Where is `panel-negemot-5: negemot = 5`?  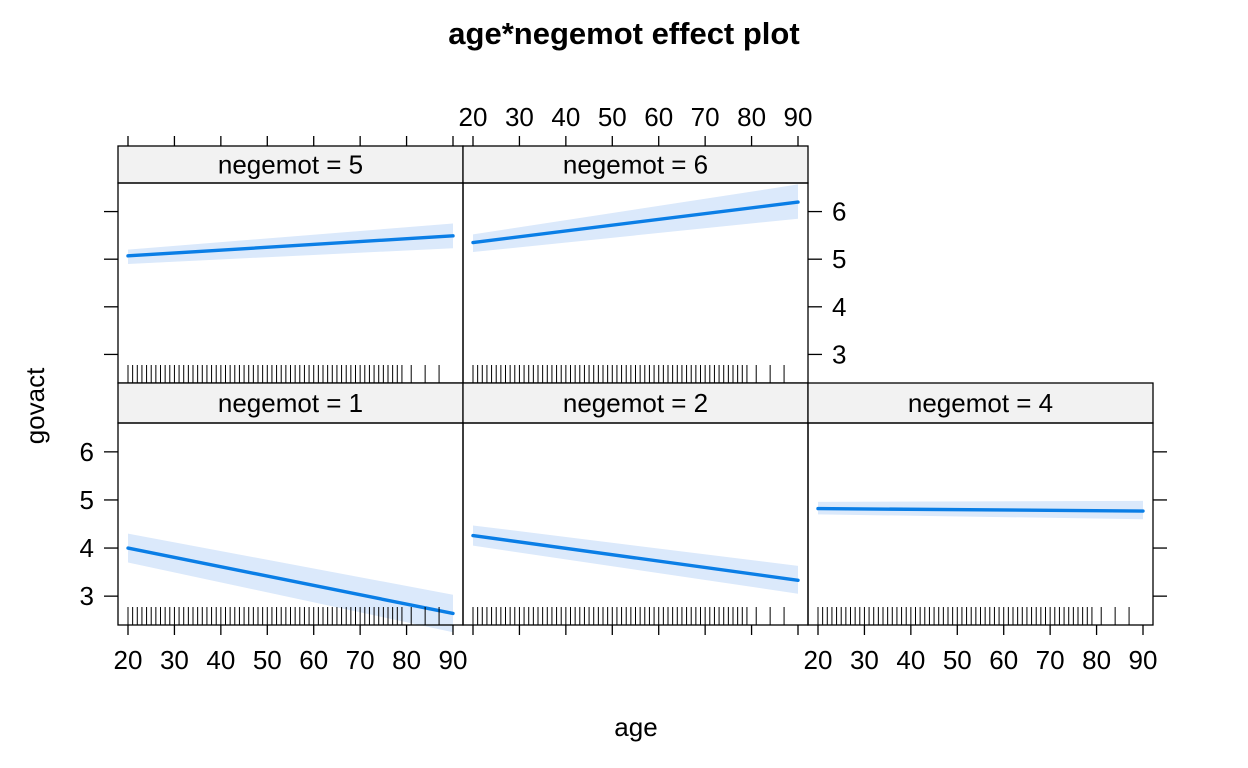
panel-negemot-5: negemot = 5 is located at coordinates (290, 264).